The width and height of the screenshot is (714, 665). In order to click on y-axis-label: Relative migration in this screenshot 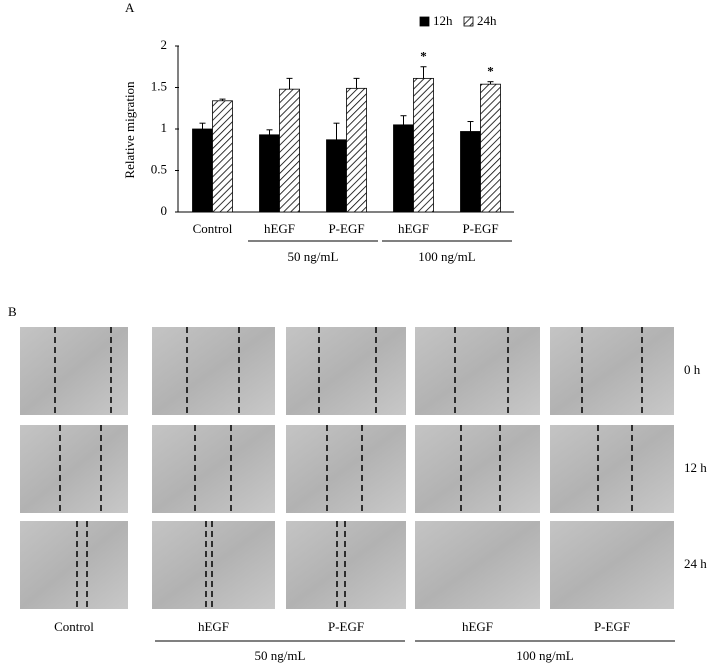, I will do `click(129, 130)`.